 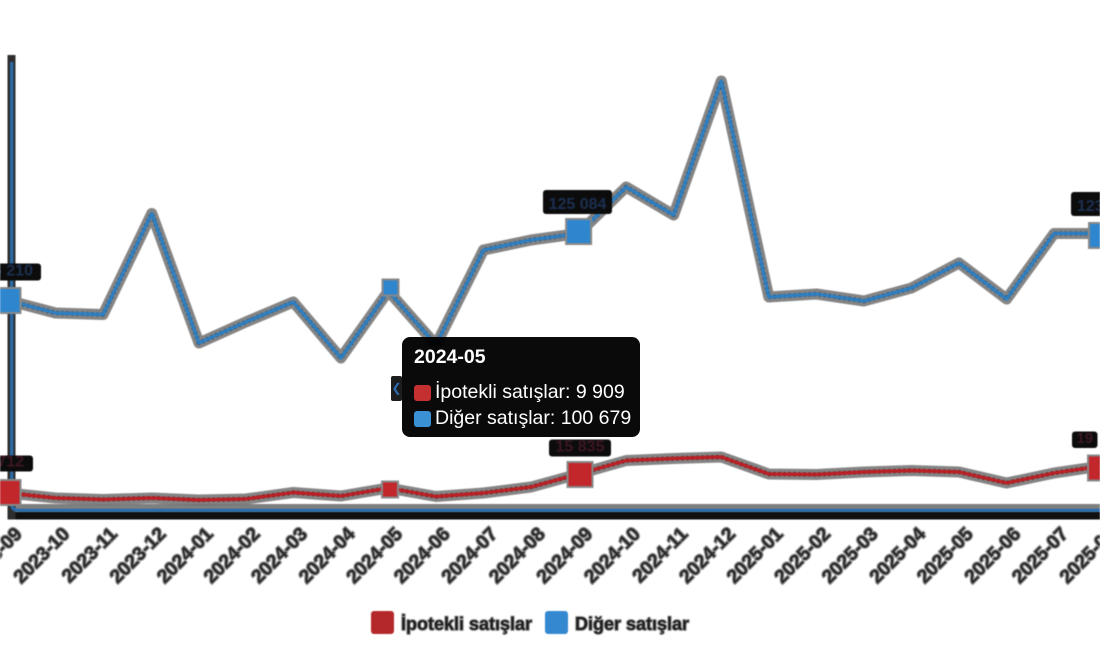 What do you see at coordinates (16, 271) in the screenshot?
I see `svg-text: 96 210` at bounding box center [16, 271].